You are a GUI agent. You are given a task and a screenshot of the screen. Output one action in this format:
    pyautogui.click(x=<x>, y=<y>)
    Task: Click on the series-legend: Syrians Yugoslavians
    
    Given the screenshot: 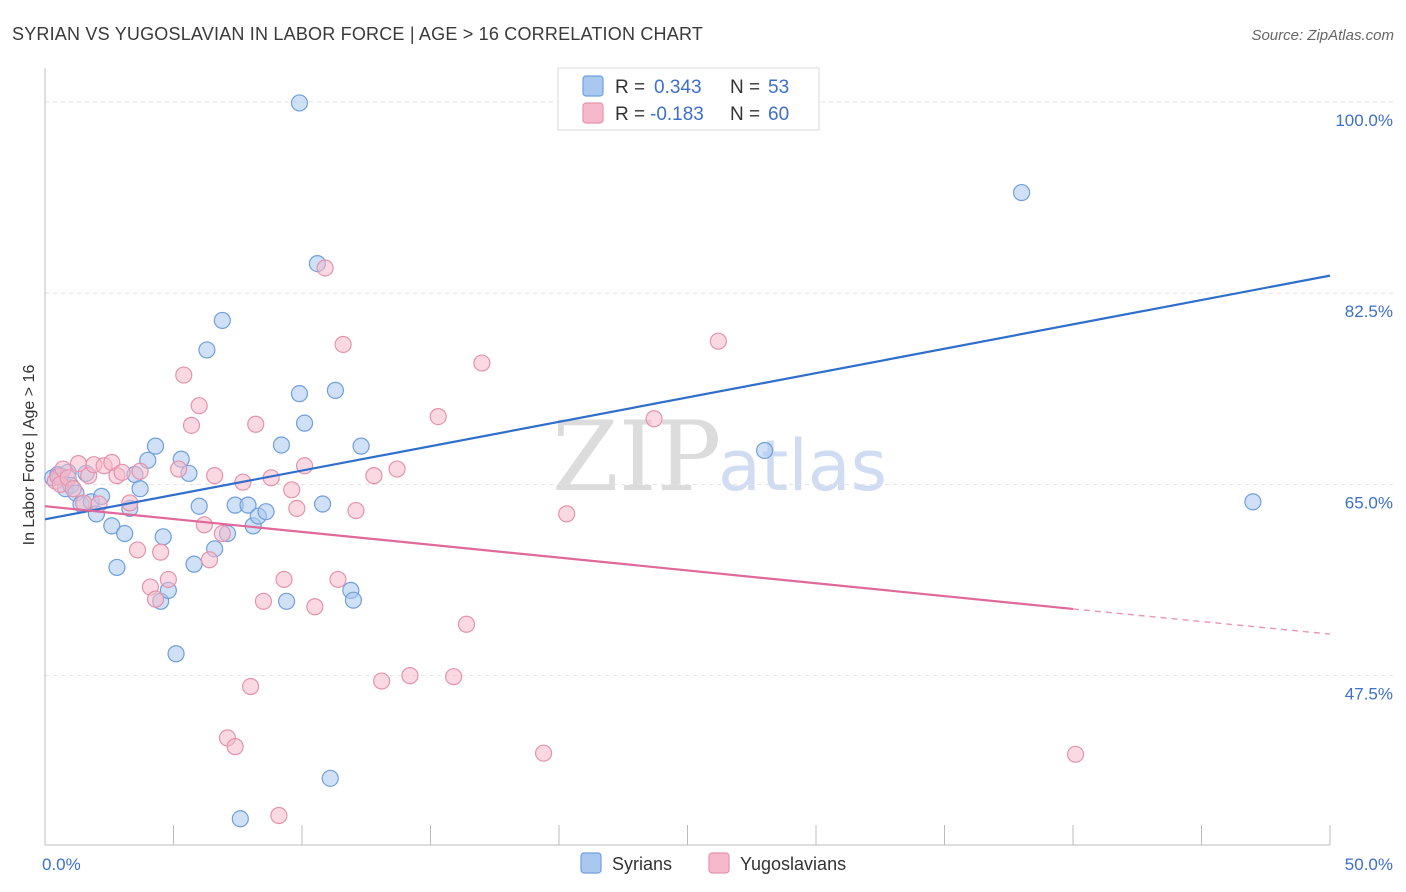 What is the action you would take?
    pyautogui.click(x=713, y=863)
    